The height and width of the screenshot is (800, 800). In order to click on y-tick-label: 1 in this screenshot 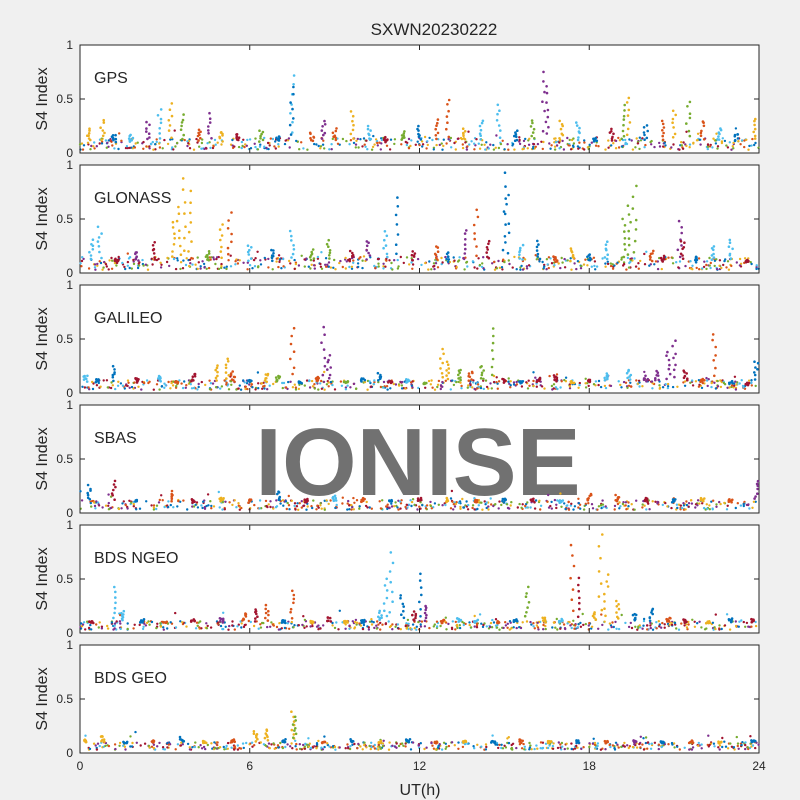, I will do `click(69, 405)`.